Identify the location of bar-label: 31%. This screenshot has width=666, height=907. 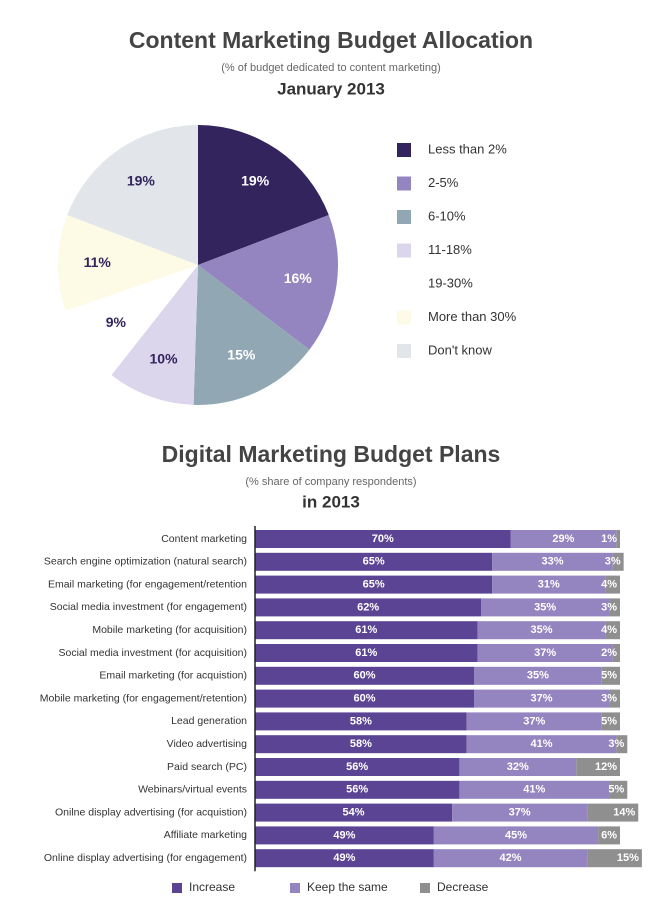
(549, 585).